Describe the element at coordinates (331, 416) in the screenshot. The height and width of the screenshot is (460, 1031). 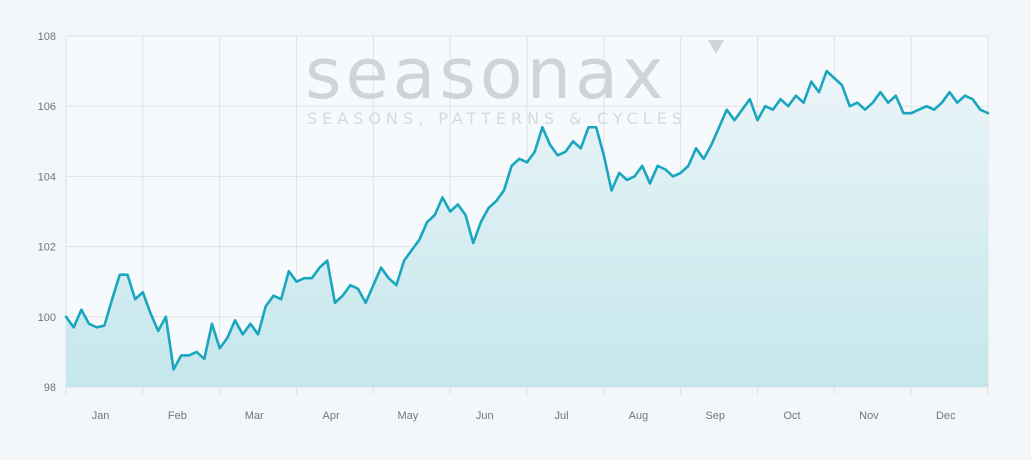
I see `x-tick-label: Apr` at that location.